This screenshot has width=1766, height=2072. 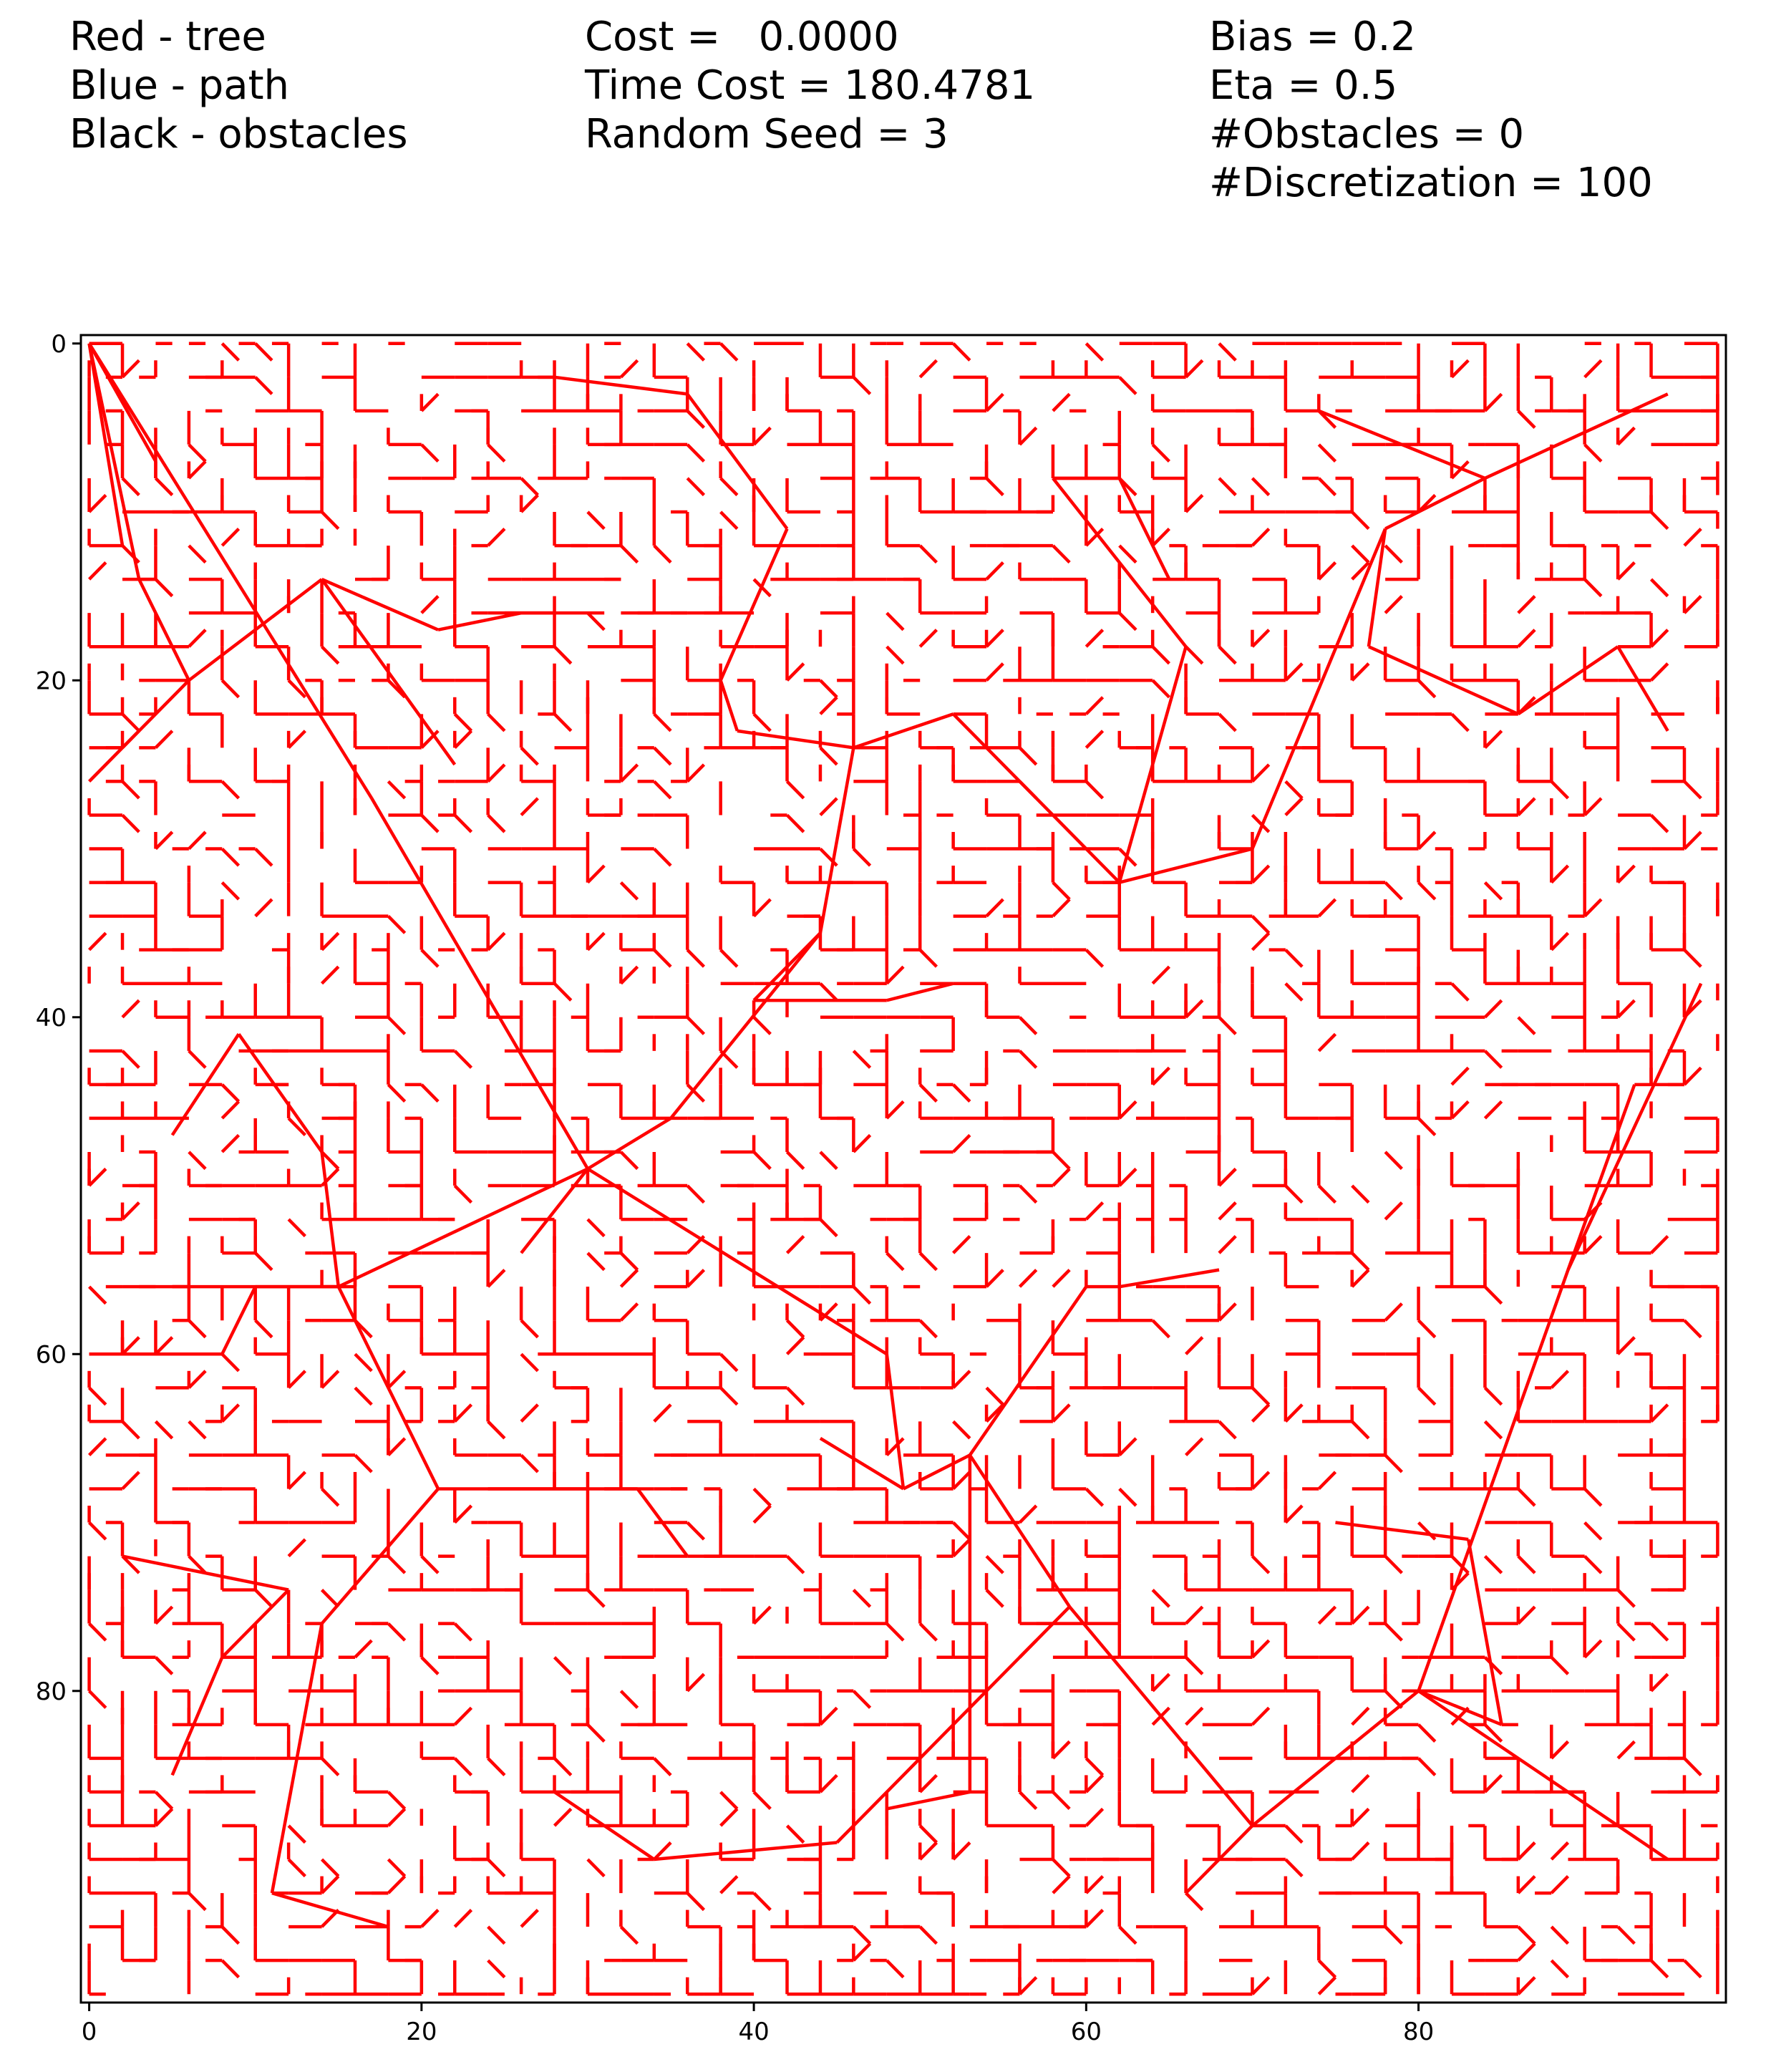 What do you see at coordinates (1313, 37) in the screenshot?
I see `bias-text: Bias = 0.2` at bounding box center [1313, 37].